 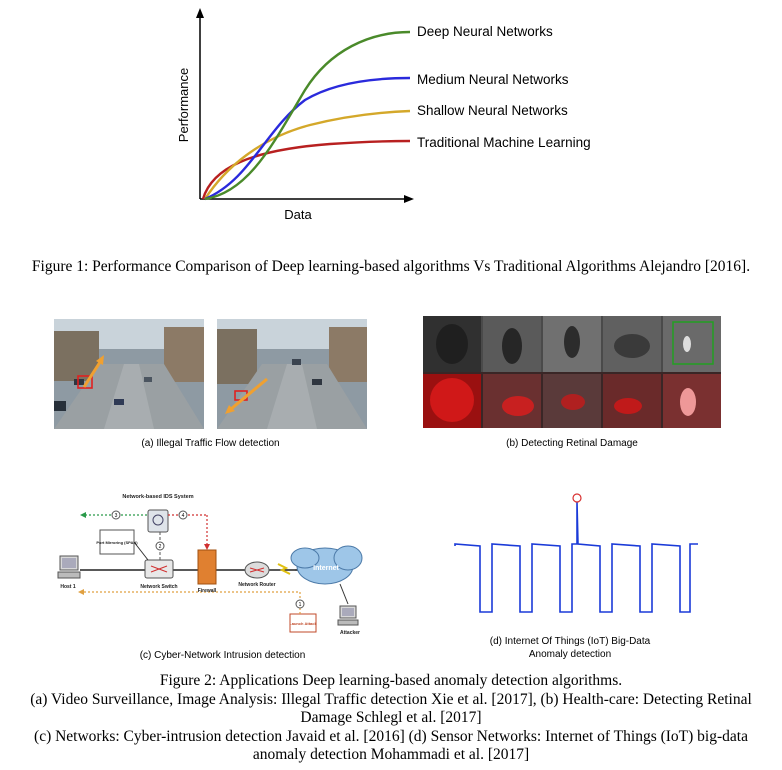 I want to click on iot-signal-plot, so click(x=576, y=553).